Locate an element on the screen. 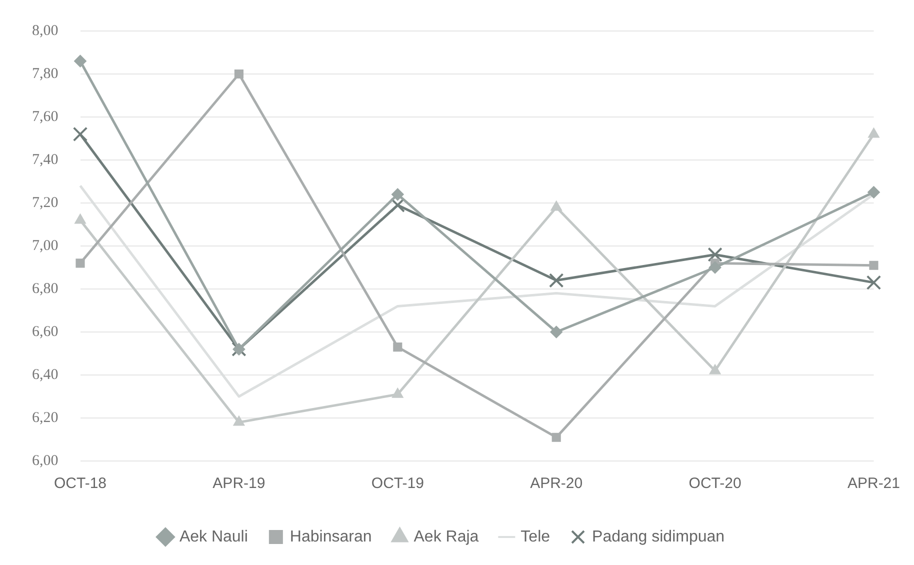 This screenshot has height=565, width=914. legend-label: Habinsaran is located at coordinates (331, 537).